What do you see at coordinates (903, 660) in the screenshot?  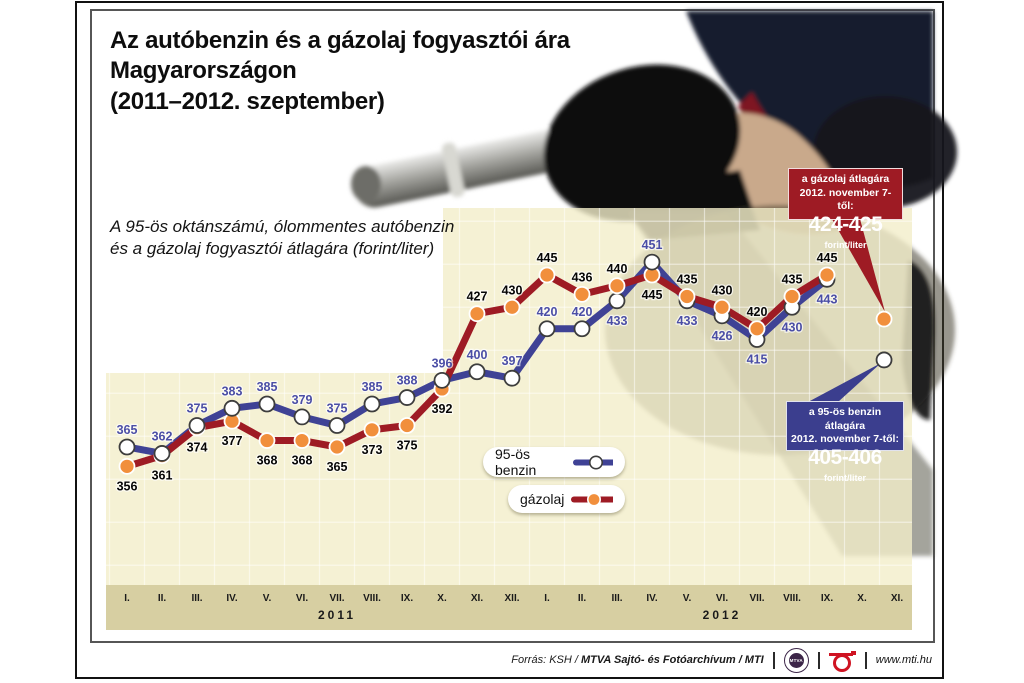 I see `website-link: www.mti.hu` at bounding box center [903, 660].